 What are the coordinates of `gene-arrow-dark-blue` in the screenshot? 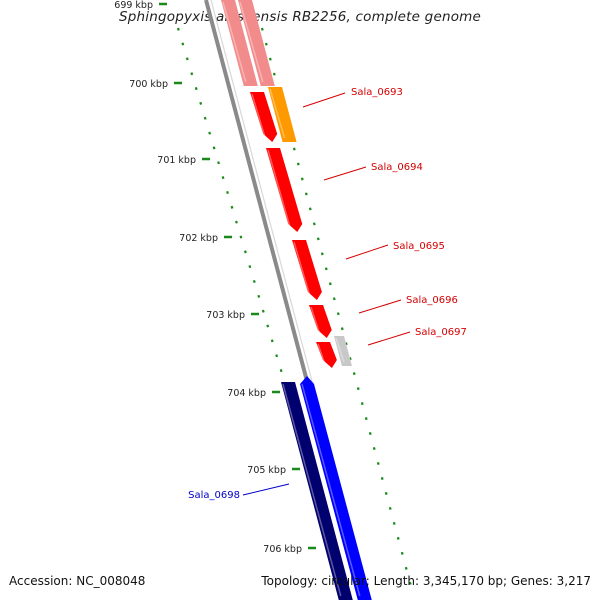 It's located at (317, 491).